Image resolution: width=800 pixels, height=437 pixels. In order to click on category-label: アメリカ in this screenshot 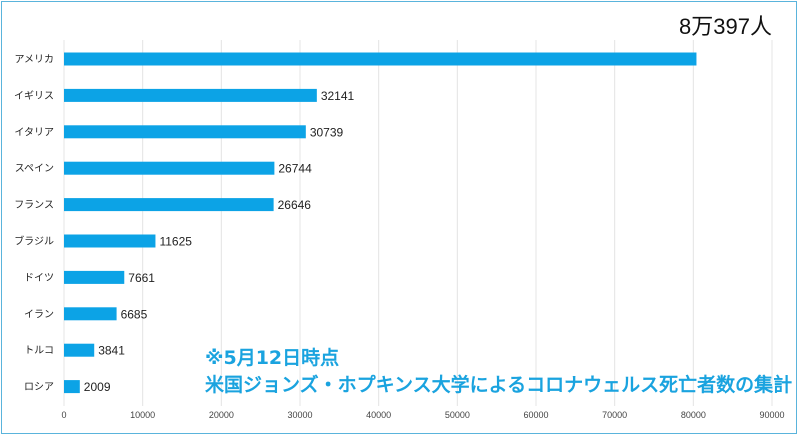, I will do `click(35, 60)`.